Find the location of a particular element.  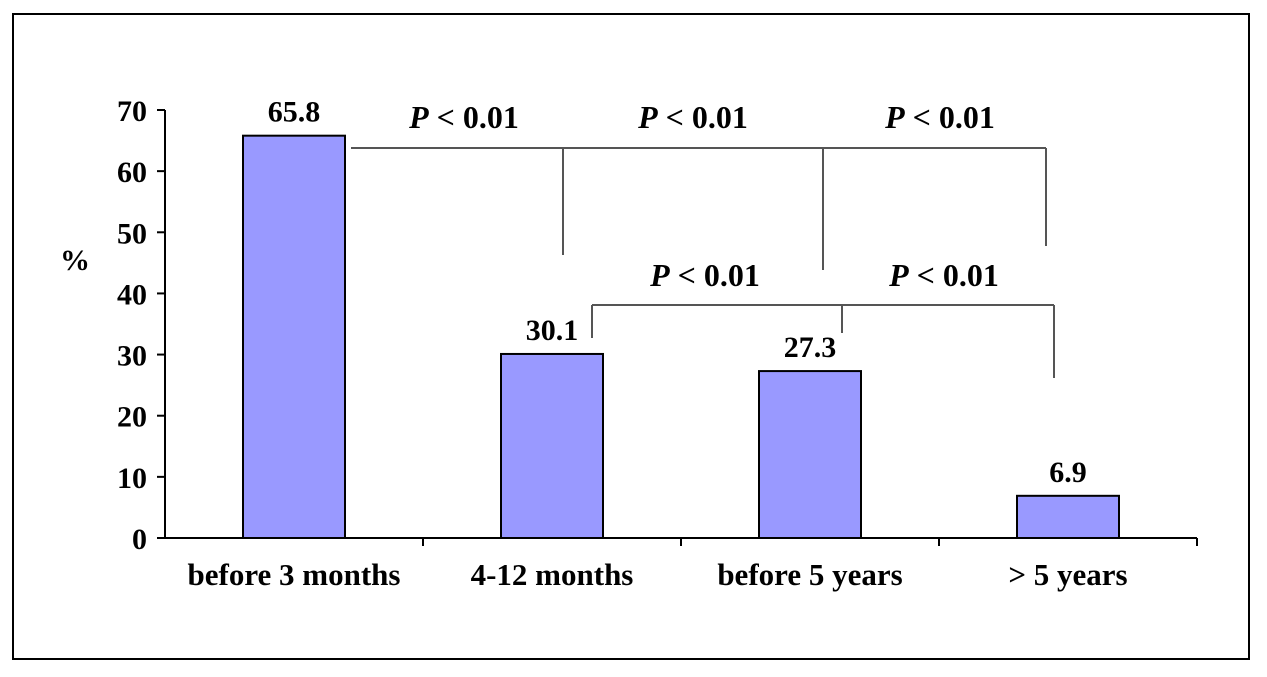

x-tick-label: 4-12 months is located at coordinates (552, 574).